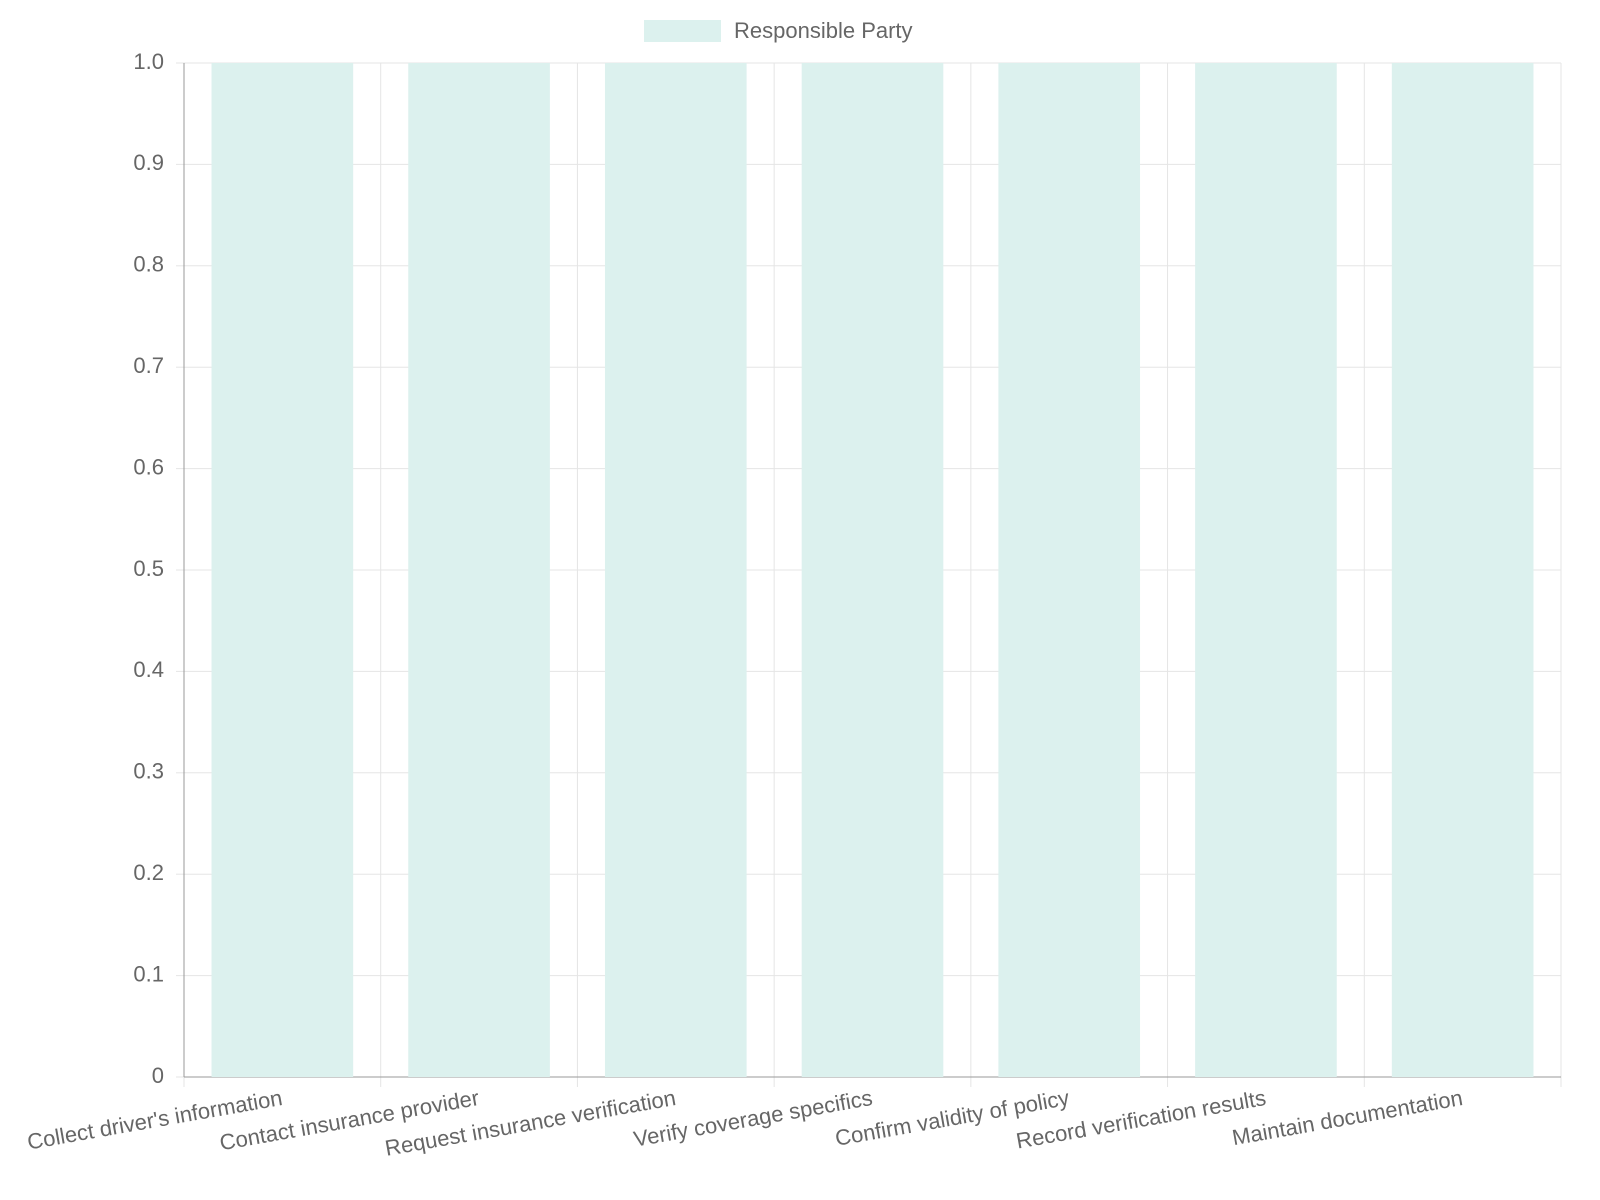 This screenshot has width=1600, height=1200. I want to click on legend-label: Responsible Party, so click(823, 30).